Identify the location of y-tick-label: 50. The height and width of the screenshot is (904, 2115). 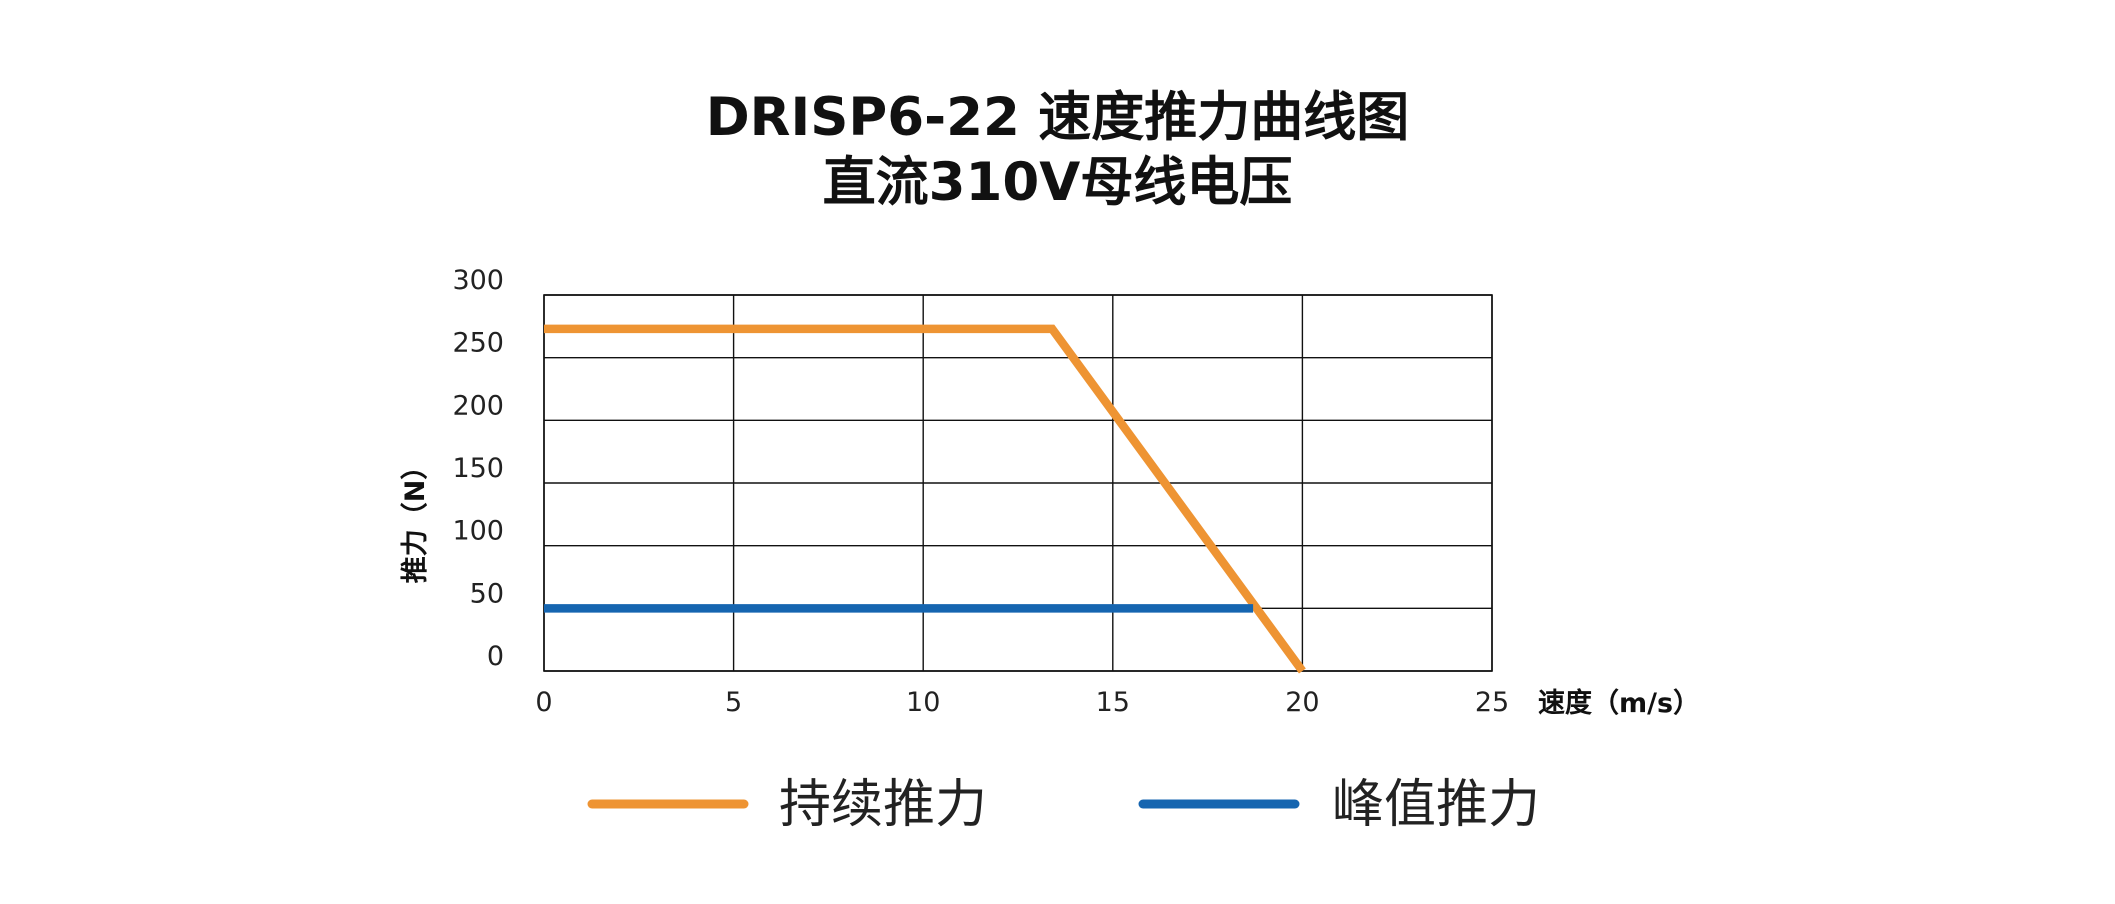
(487, 593).